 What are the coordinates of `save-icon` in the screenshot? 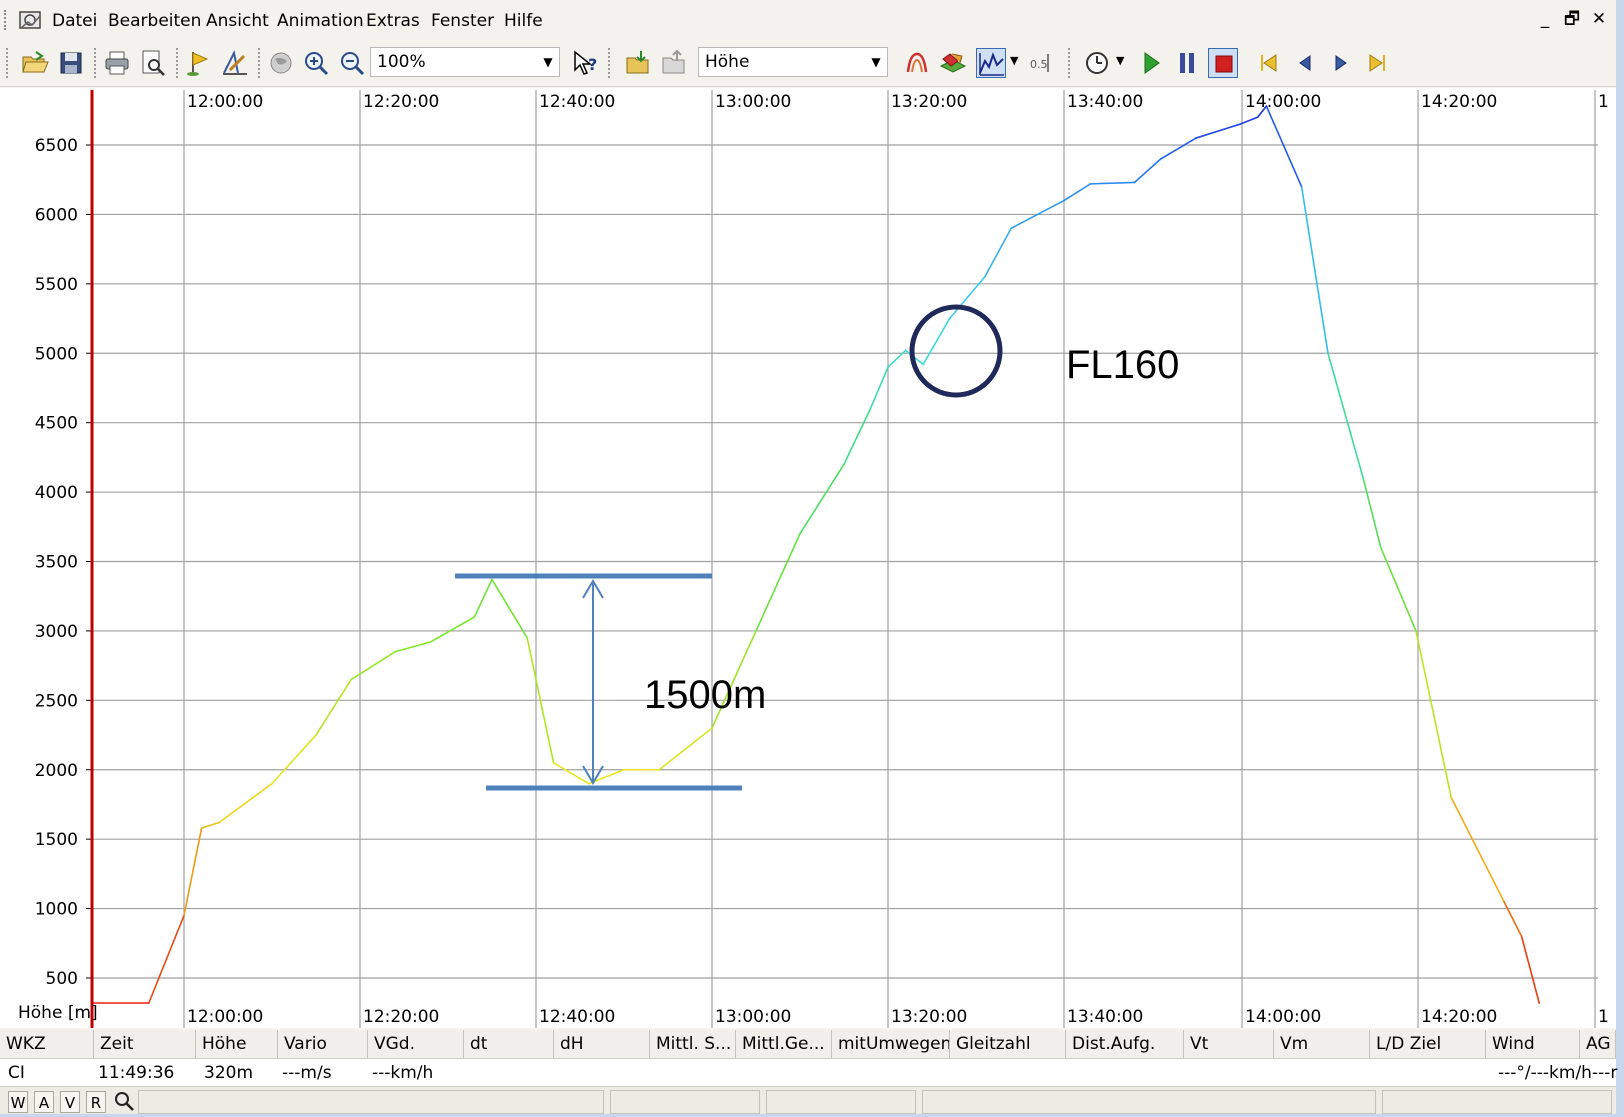 It's located at (71, 63).